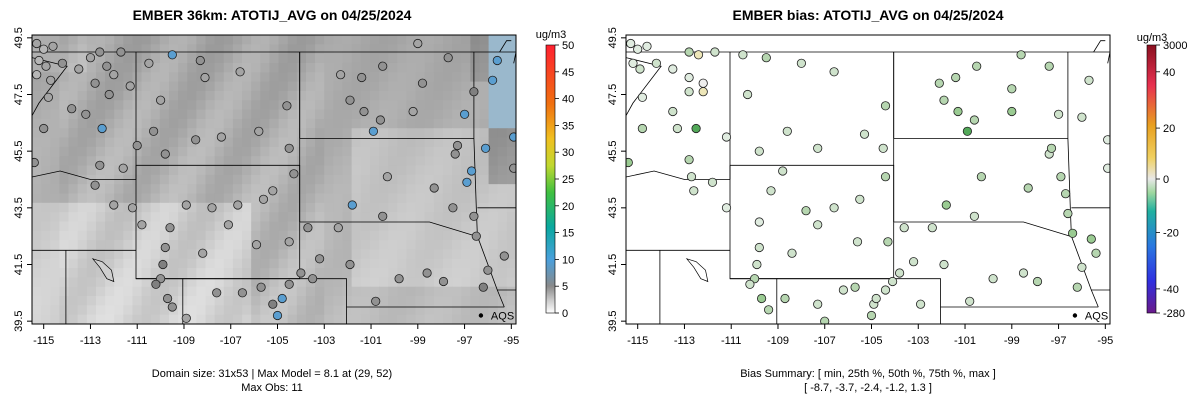 The image size is (1200, 409). What do you see at coordinates (1075, 315) in the screenshot?
I see `aqs-marker` at bounding box center [1075, 315].